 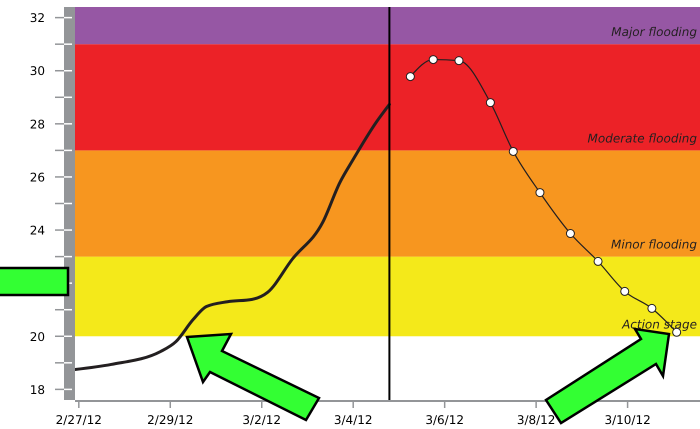 I want to click on x-tick-label: 2/27/12, so click(x=79, y=420).